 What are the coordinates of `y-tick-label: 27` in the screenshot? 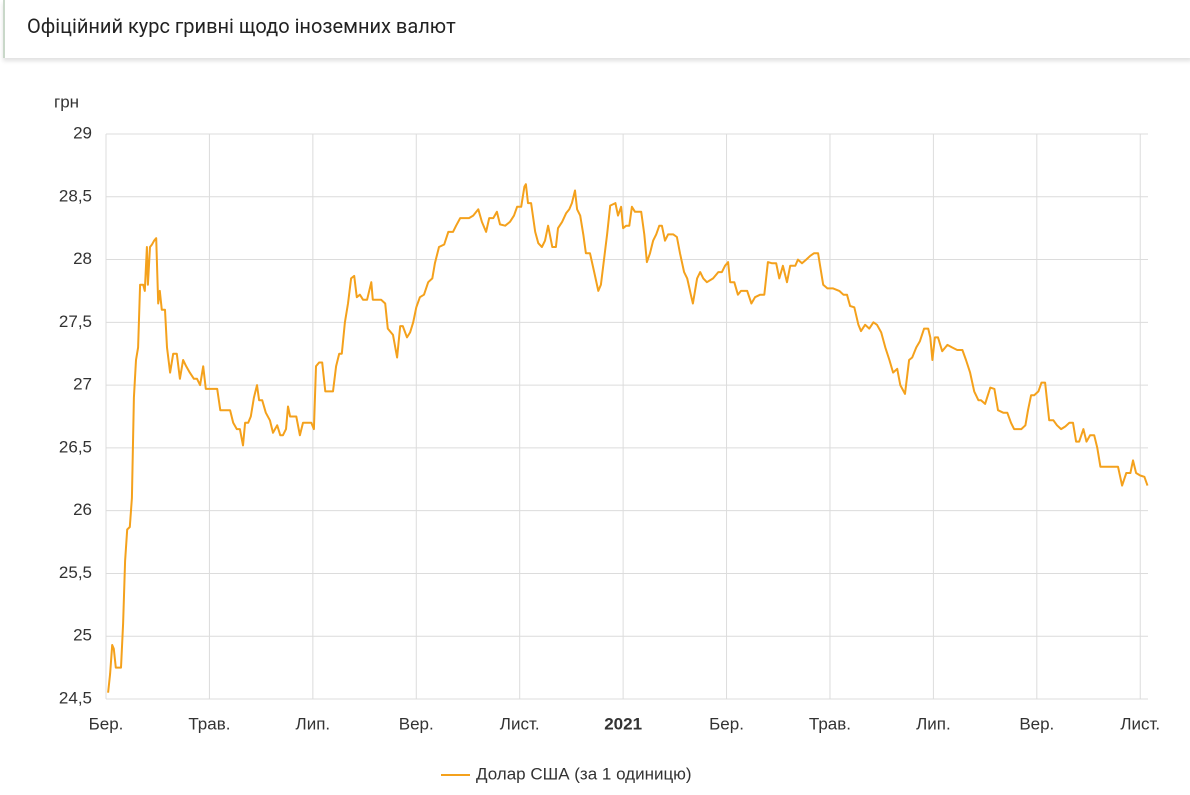 It's located at (82, 384).